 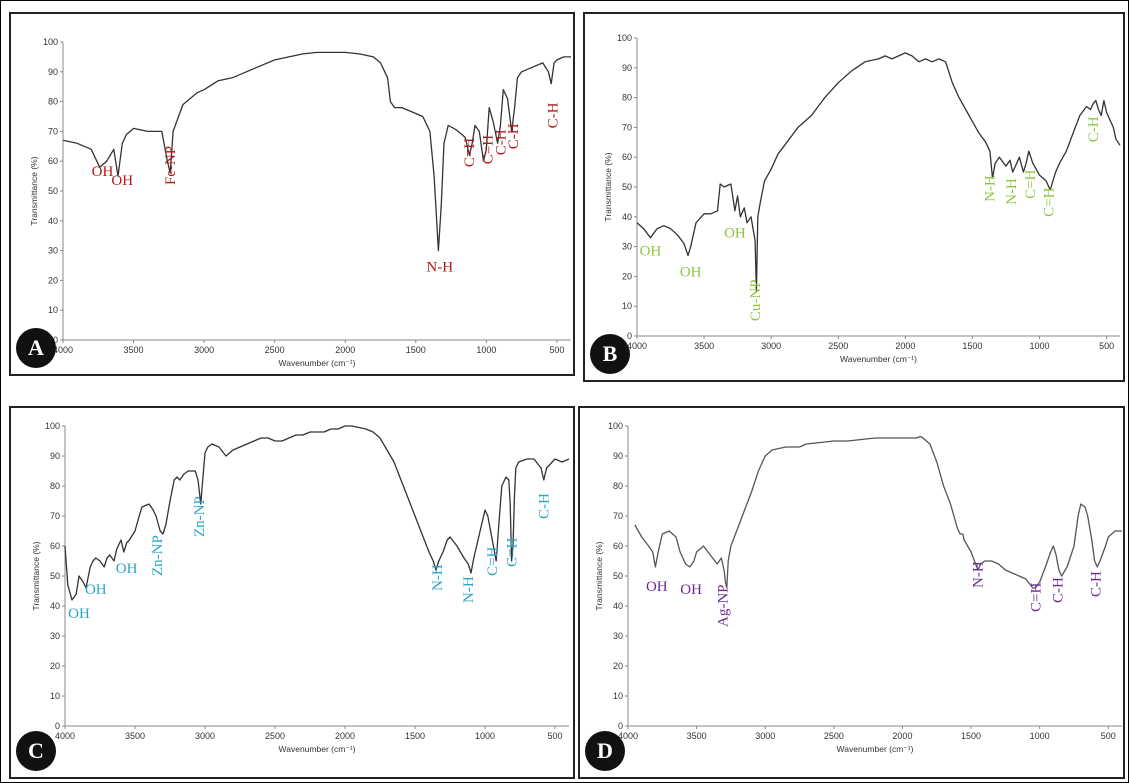 What do you see at coordinates (36, 348) in the screenshot?
I see `panel-a-badge: A` at bounding box center [36, 348].